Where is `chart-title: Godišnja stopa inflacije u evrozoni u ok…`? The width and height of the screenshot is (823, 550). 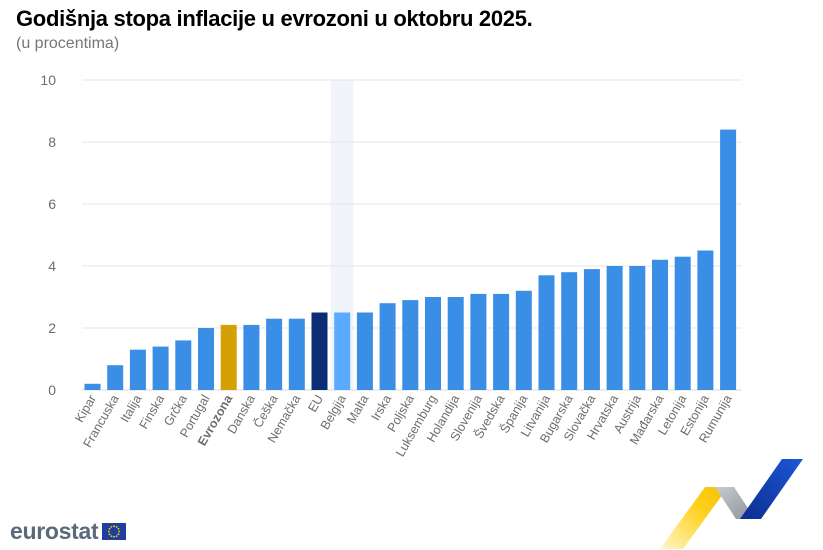 chart-title: Godišnja stopa inflacije u evrozoni u ok… is located at coordinates (274, 18).